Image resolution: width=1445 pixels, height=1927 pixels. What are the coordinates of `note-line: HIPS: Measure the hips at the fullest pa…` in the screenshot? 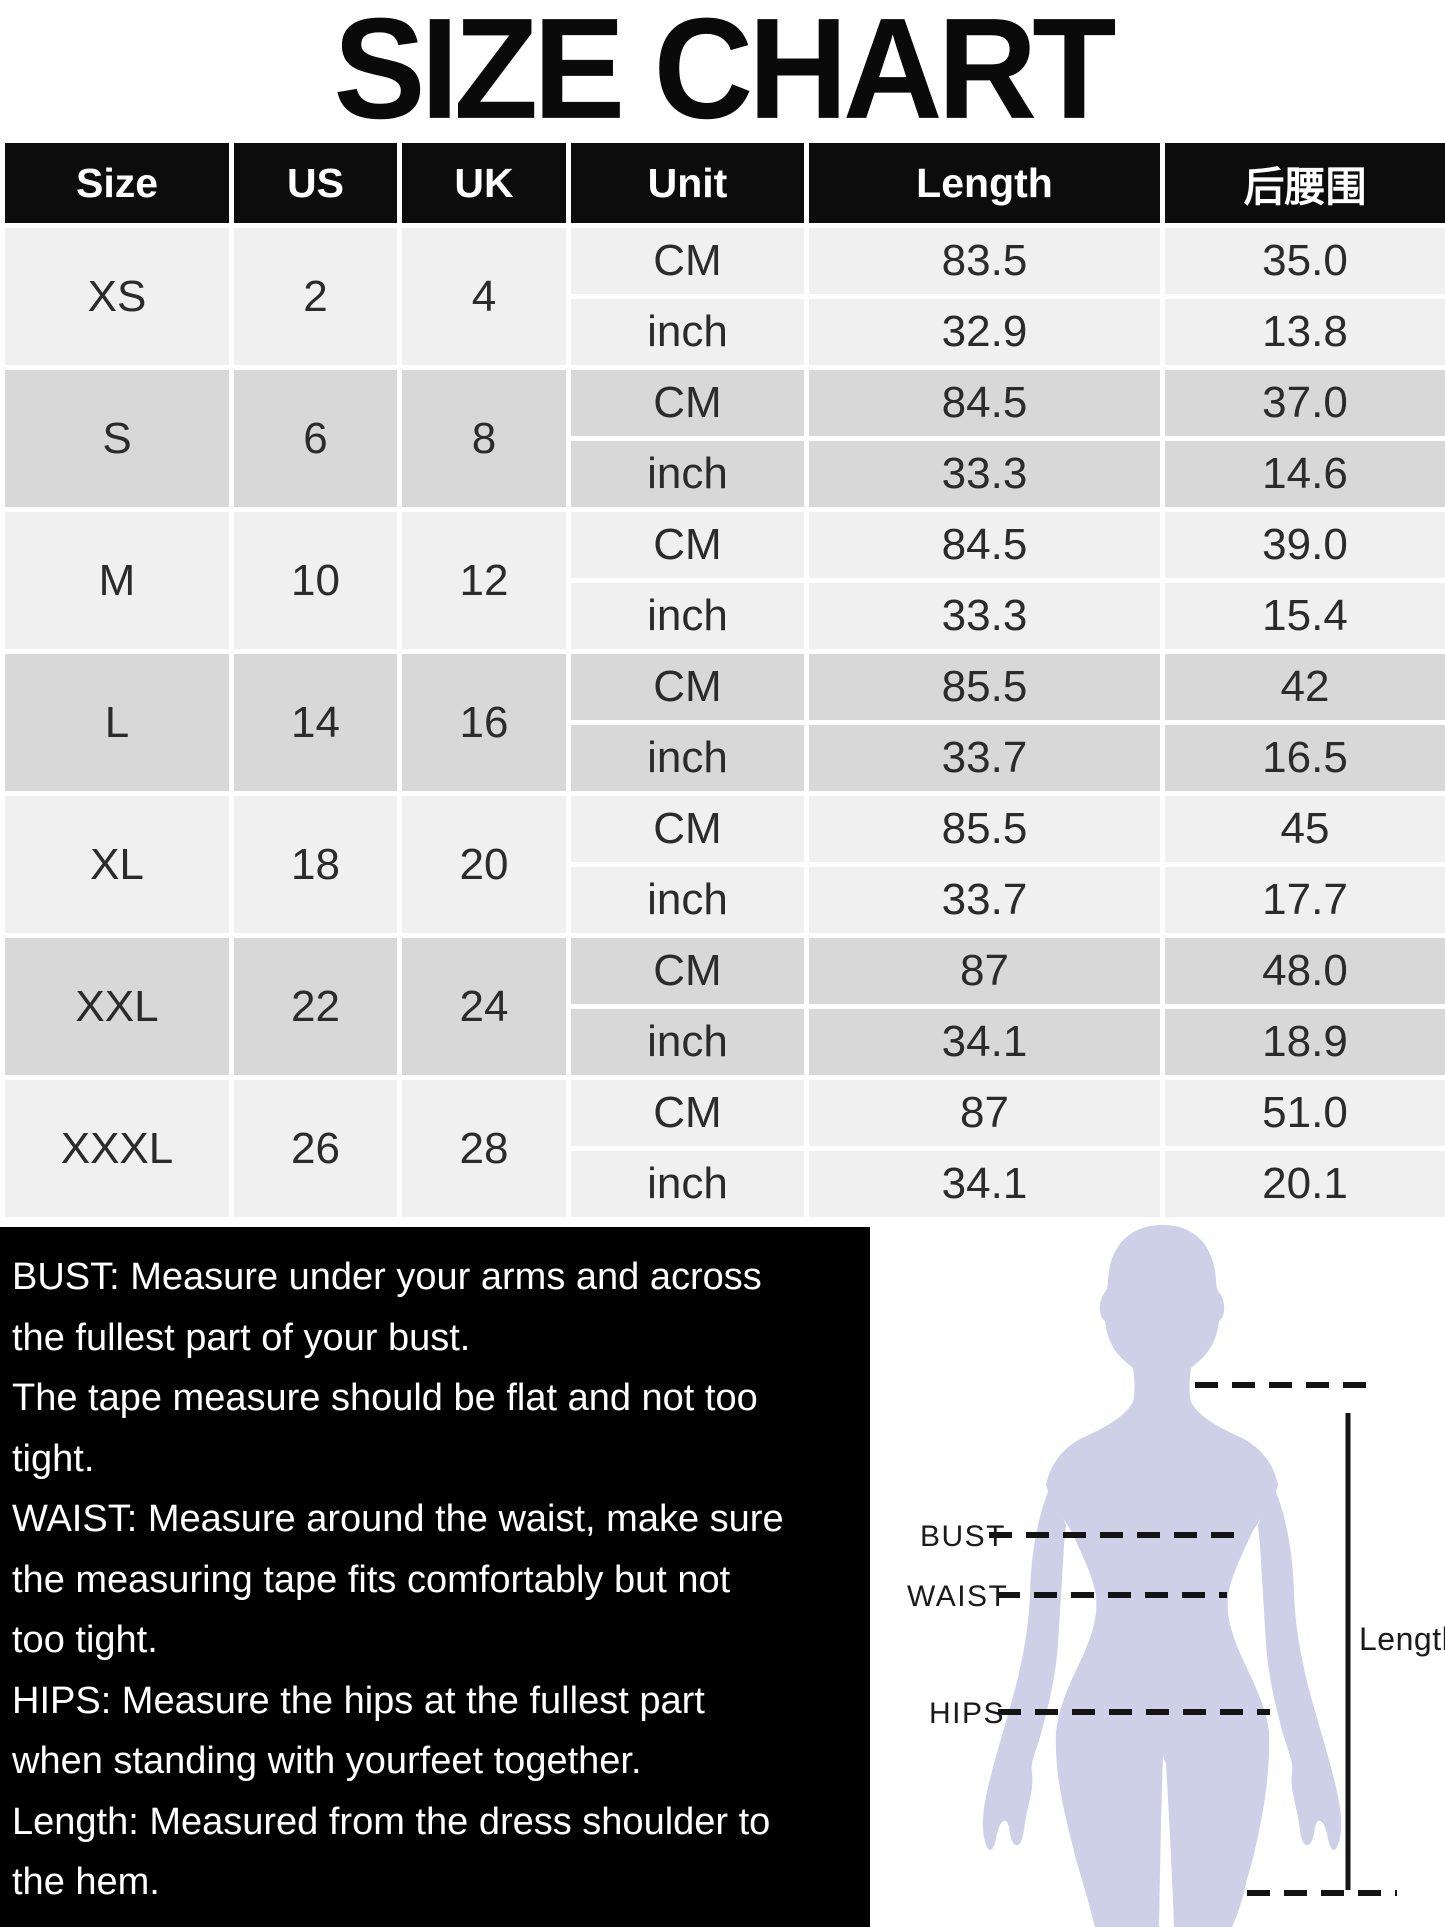 It's located at (358, 1700).